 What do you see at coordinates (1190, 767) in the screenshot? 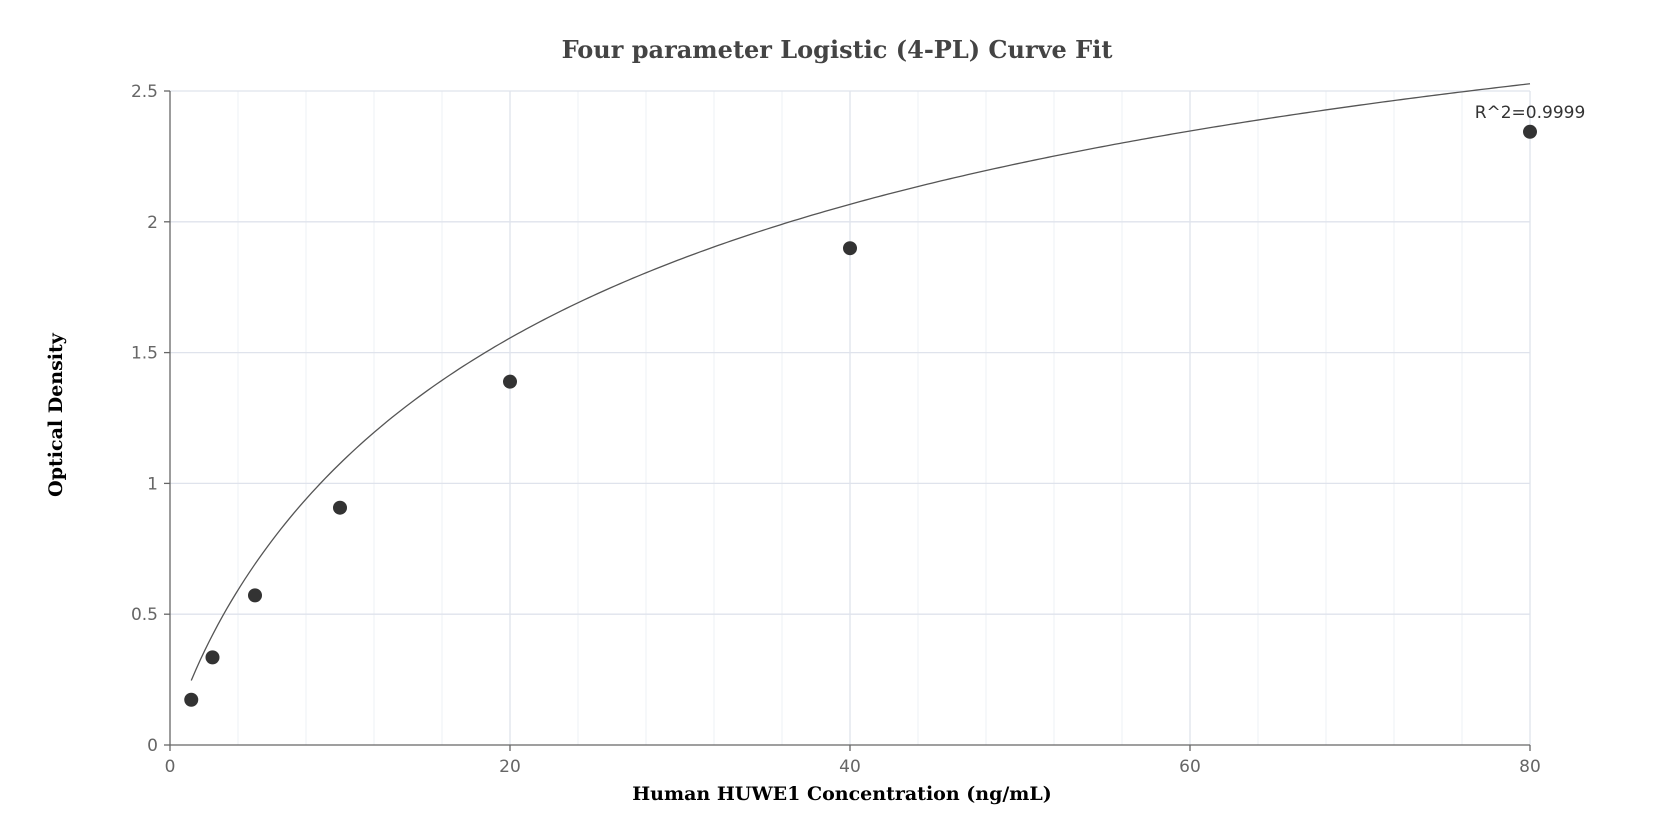
I see `x-tick-label: 60` at bounding box center [1190, 767].